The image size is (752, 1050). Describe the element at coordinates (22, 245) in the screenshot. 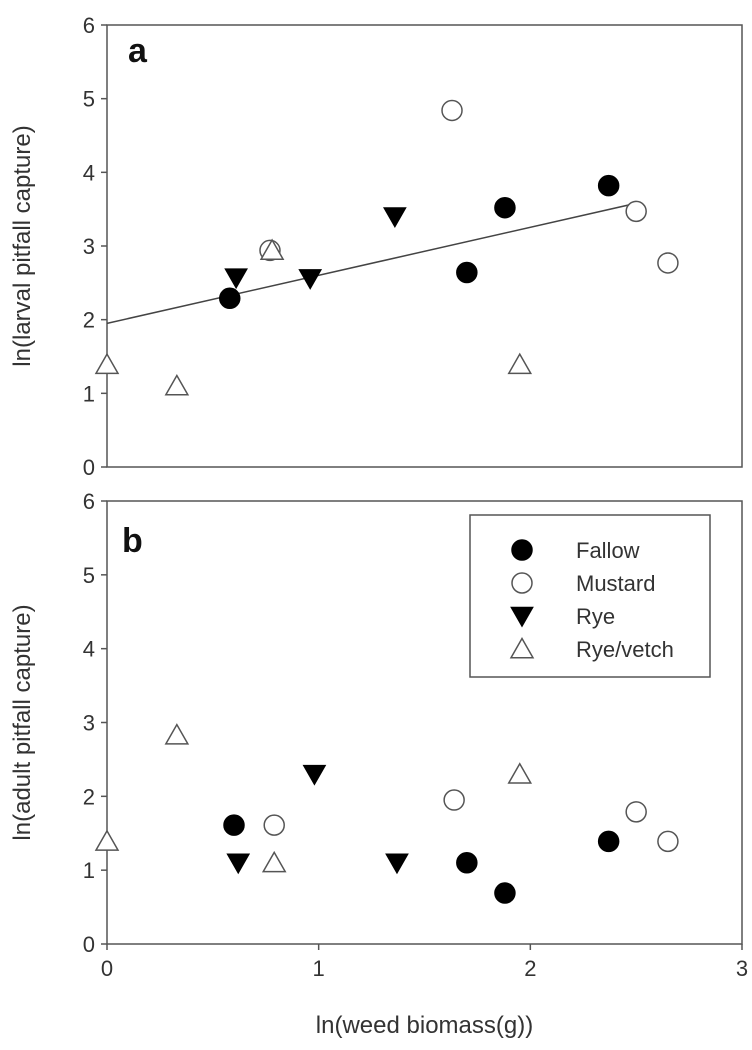

I see `y-axis-title: ln(larval pitfall capture)` at that location.